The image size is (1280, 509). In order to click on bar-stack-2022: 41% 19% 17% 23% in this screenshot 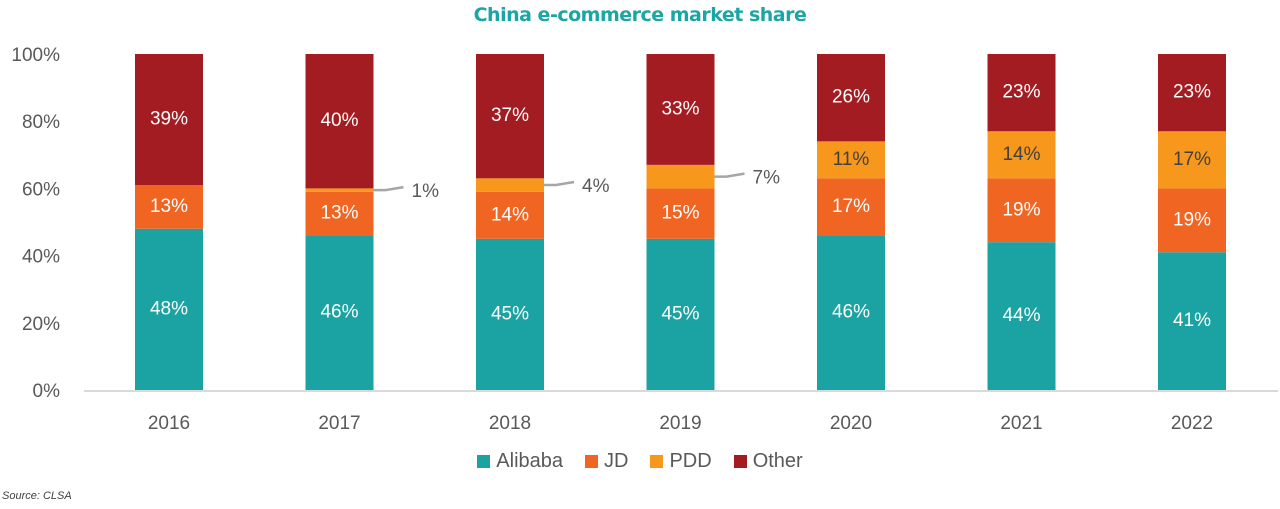, I will do `click(1192, 222)`.